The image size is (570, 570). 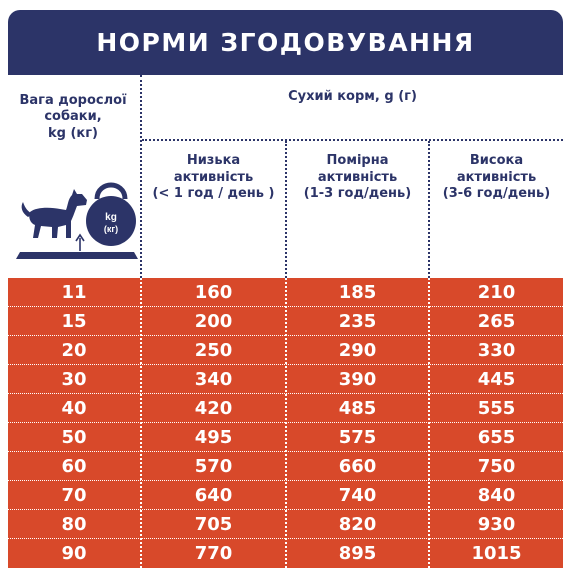 I want to click on low-activity-cell: 640, so click(x=213, y=495).